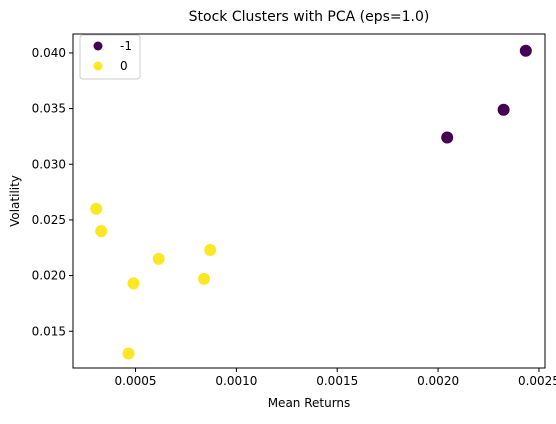 Image resolution: width=556 pixels, height=424 pixels. What do you see at coordinates (49, 109) in the screenshot?
I see `y-tick-label: 0.035` at bounding box center [49, 109].